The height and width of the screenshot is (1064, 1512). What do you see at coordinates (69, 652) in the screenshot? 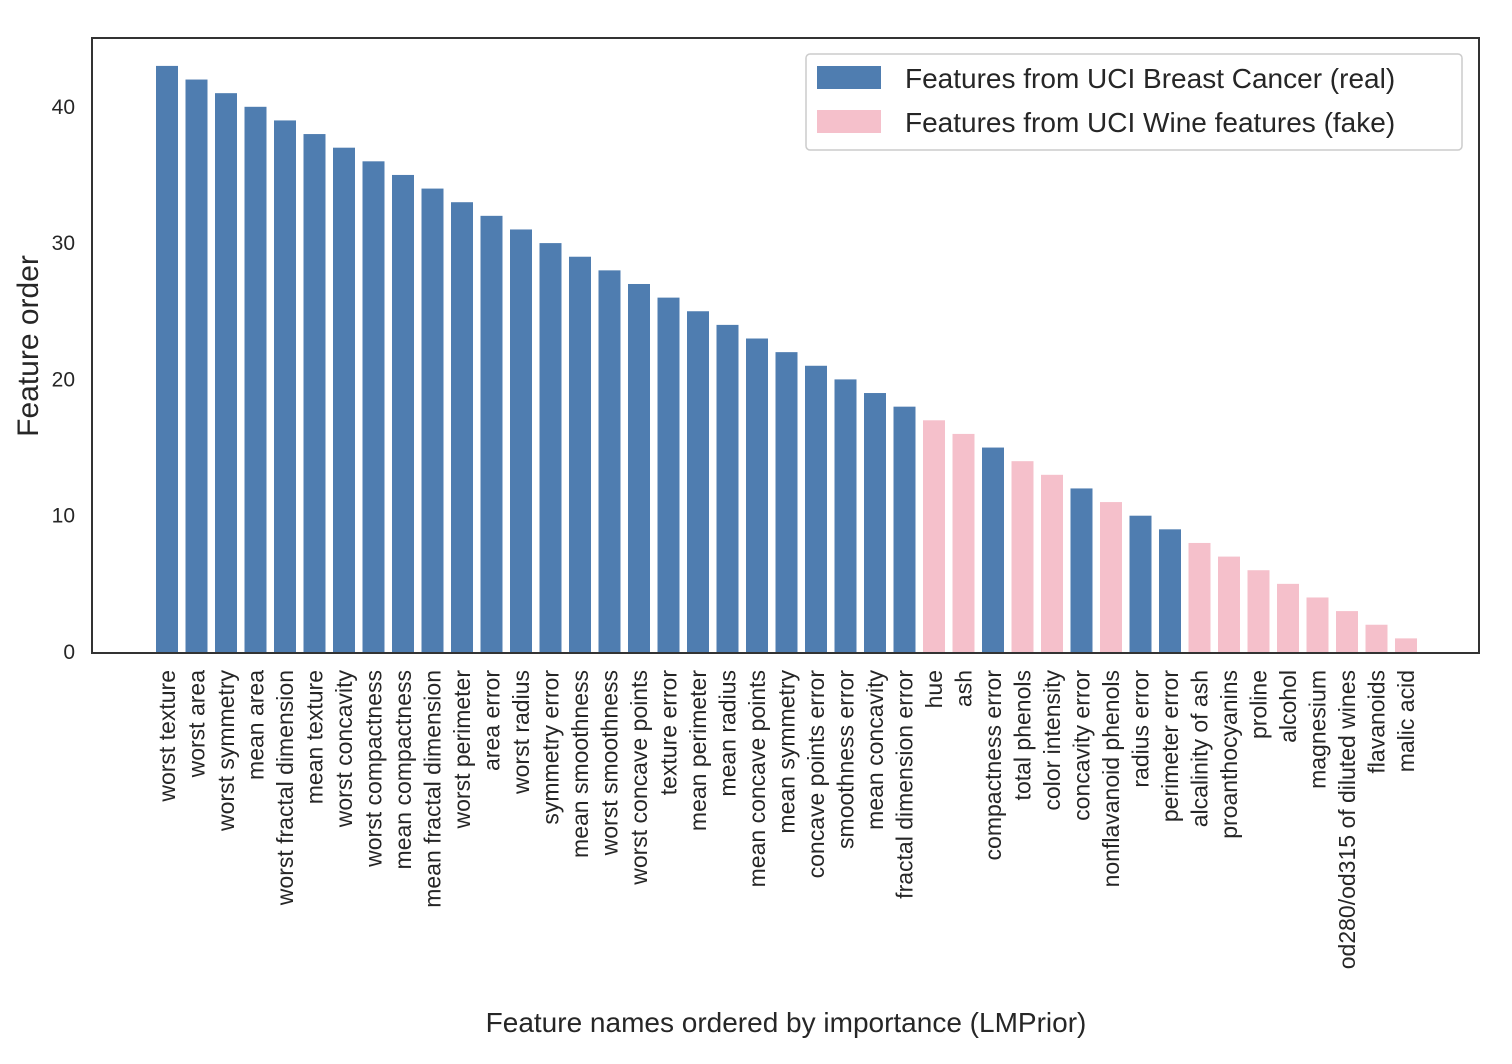
I see `y-tick-label: 0` at bounding box center [69, 652].